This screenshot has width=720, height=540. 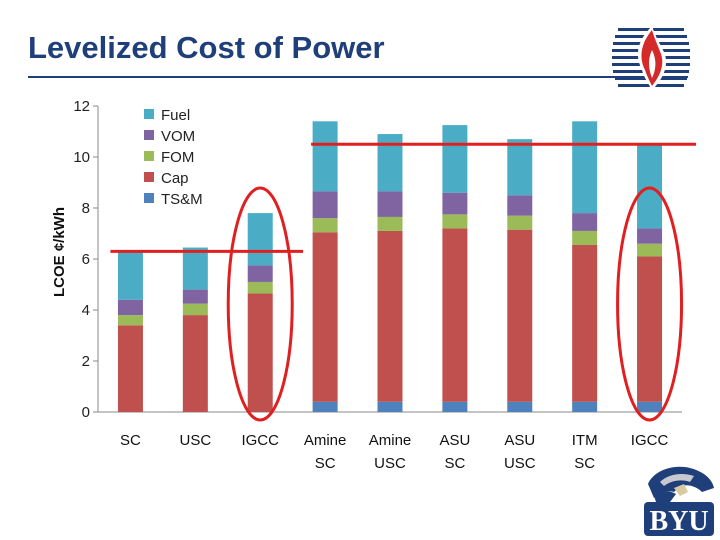 What do you see at coordinates (81, 106) in the screenshot?
I see `y-tick-label: 12` at bounding box center [81, 106].